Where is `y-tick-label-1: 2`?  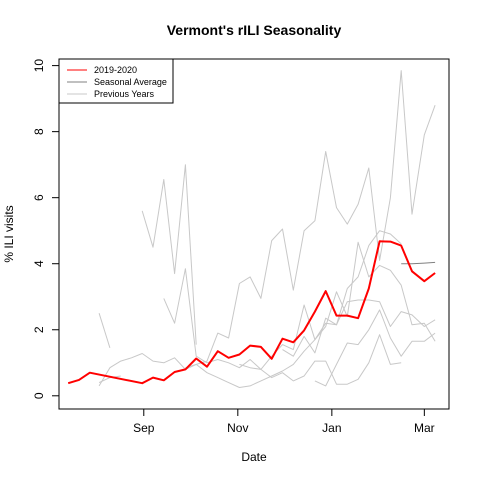 y-tick-label-1: 2 is located at coordinates (39, 329).